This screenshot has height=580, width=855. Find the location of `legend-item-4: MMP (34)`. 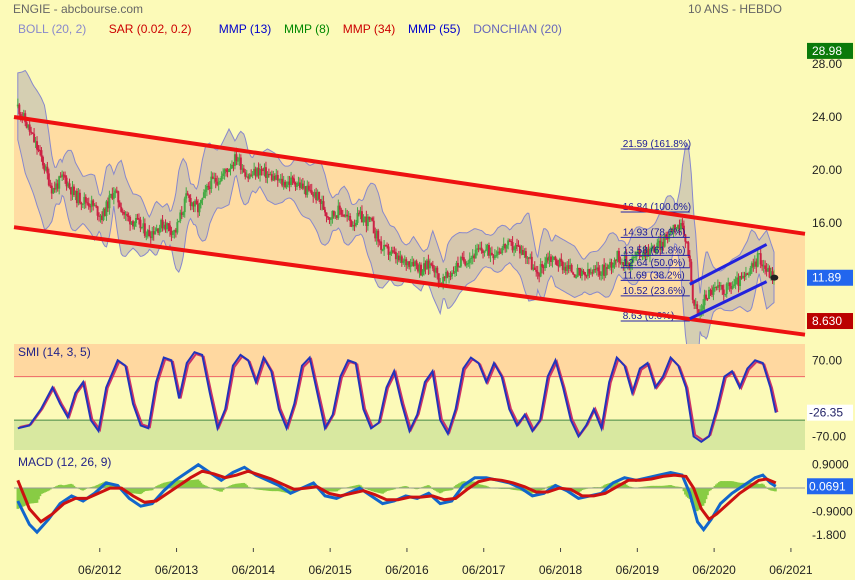

legend-item-4: MMP (34) is located at coordinates (369, 29).